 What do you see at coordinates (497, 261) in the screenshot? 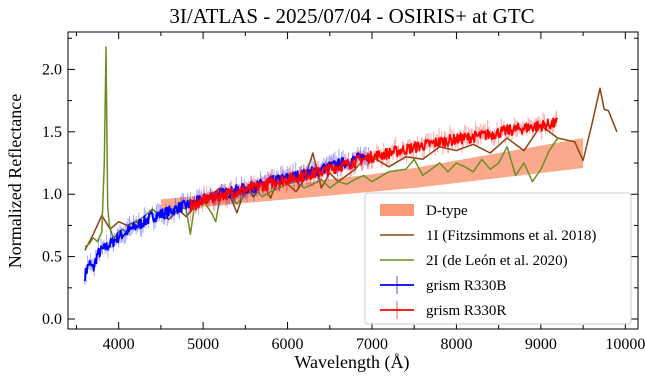
I see `legend-label: 2I (de León et al. 2020)` at bounding box center [497, 261].